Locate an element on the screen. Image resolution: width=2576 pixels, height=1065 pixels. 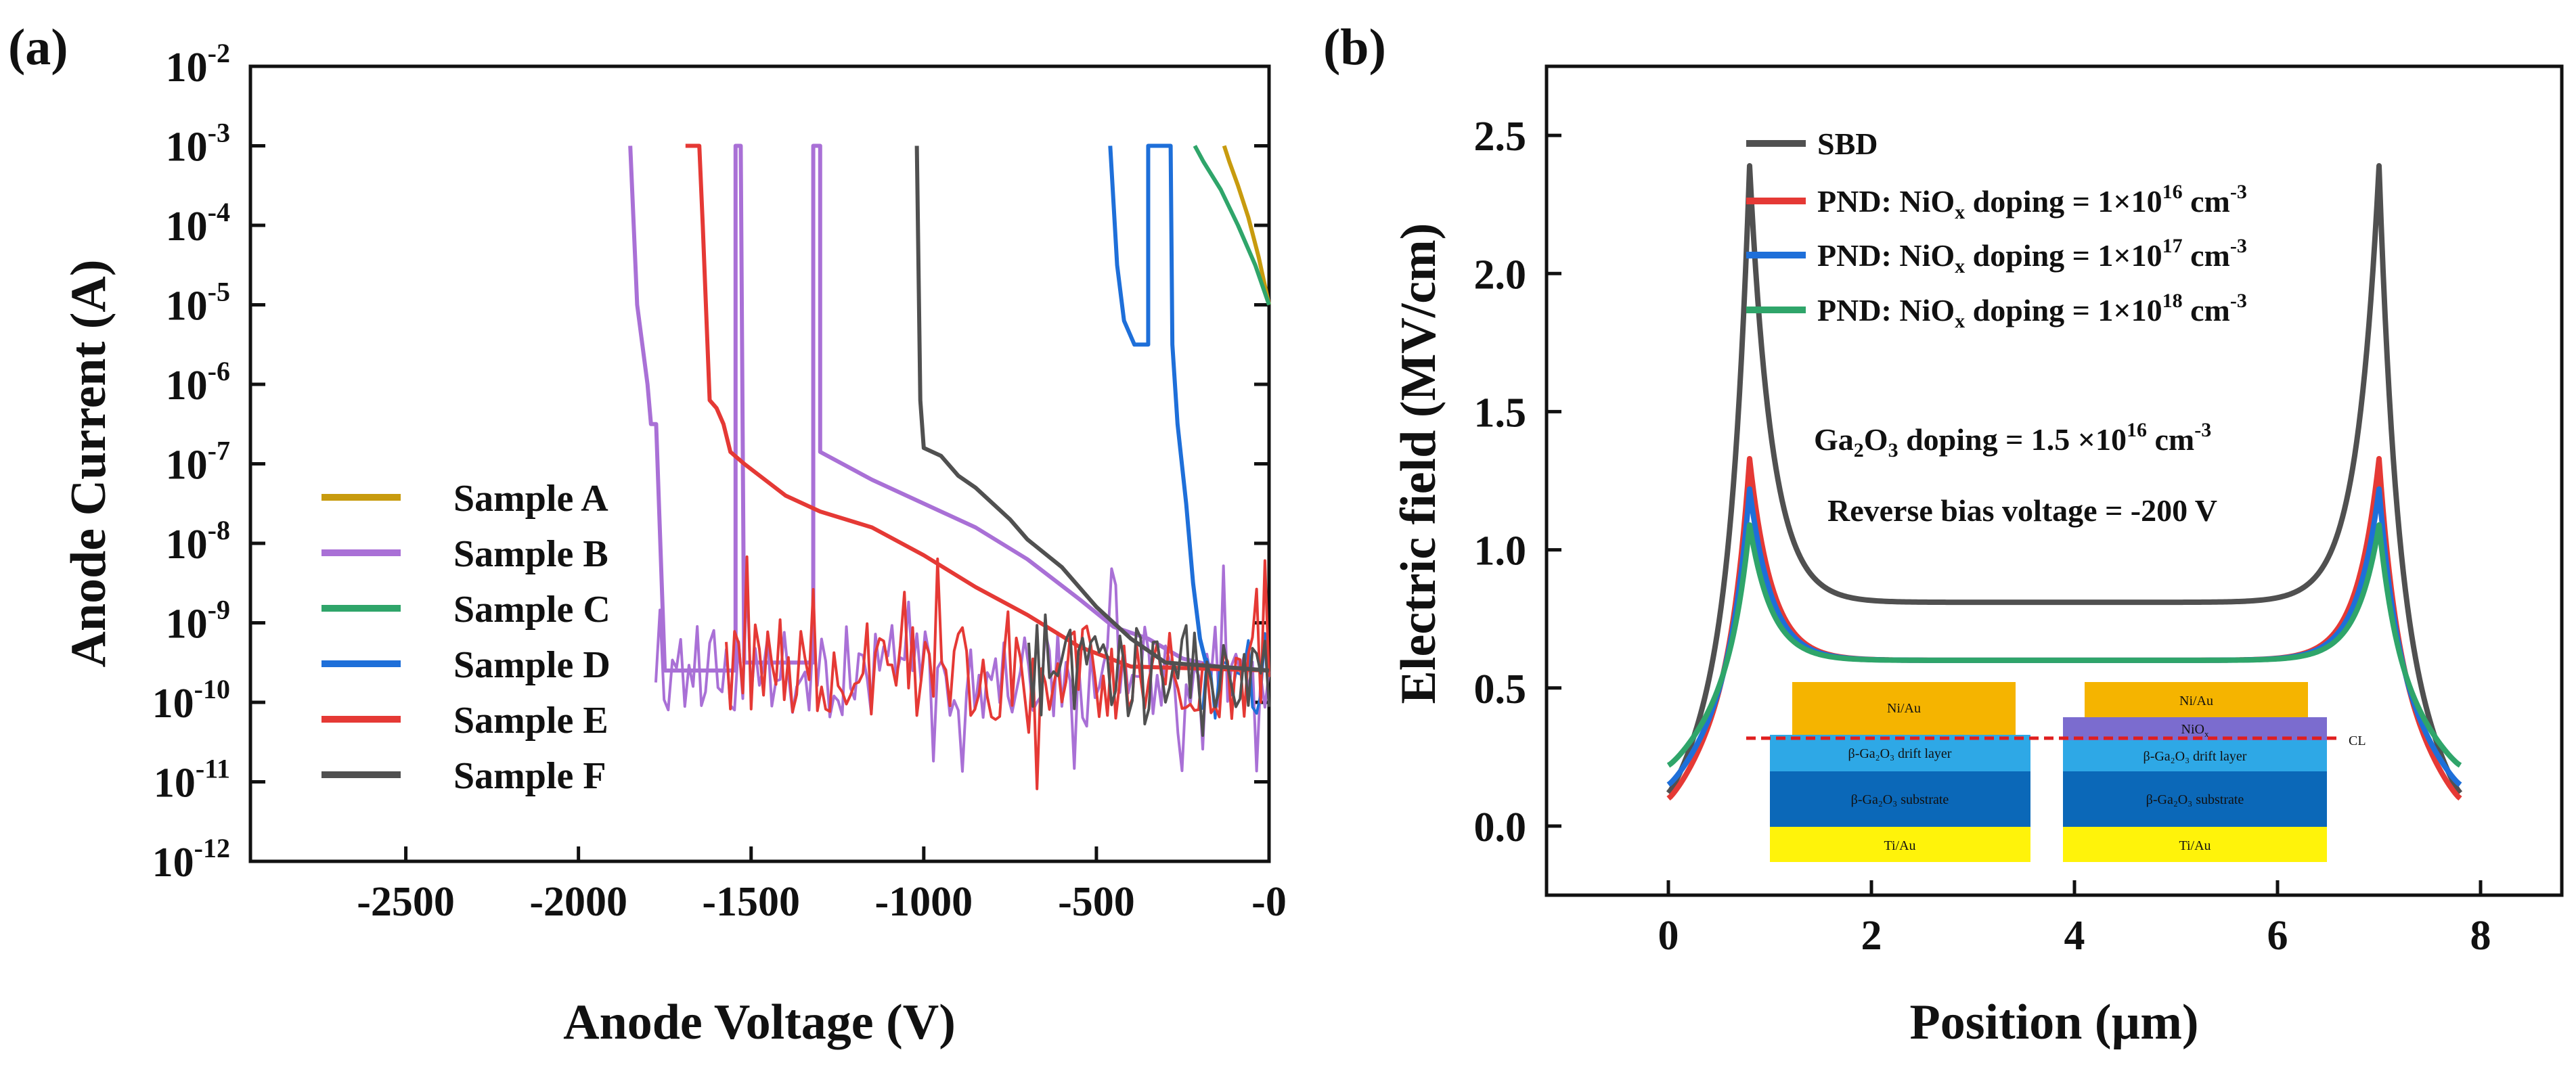
b-x-tick-label: 4 is located at coordinates (2074, 936).